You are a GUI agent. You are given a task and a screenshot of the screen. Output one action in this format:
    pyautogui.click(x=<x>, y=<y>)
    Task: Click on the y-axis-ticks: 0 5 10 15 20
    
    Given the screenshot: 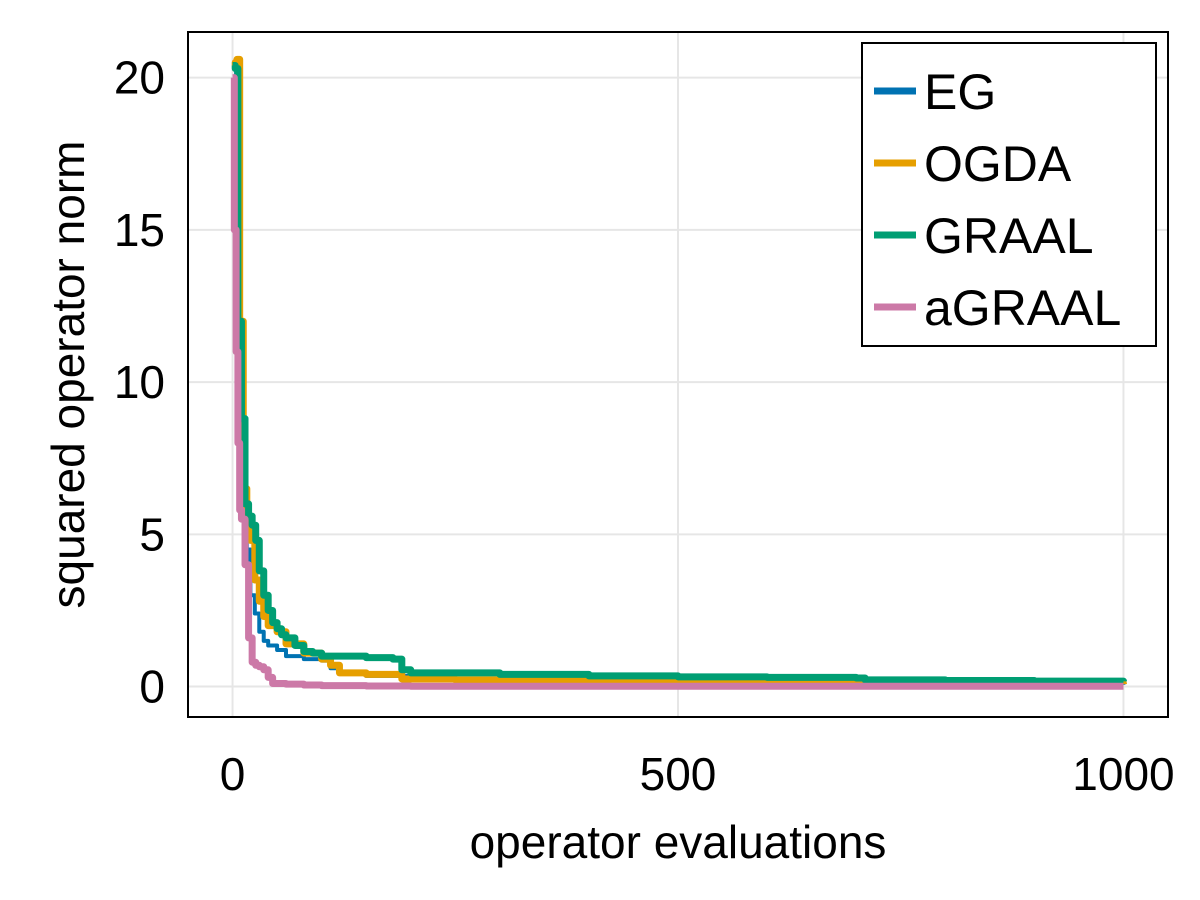 What is the action you would take?
    pyautogui.click(x=139, y=382)
    